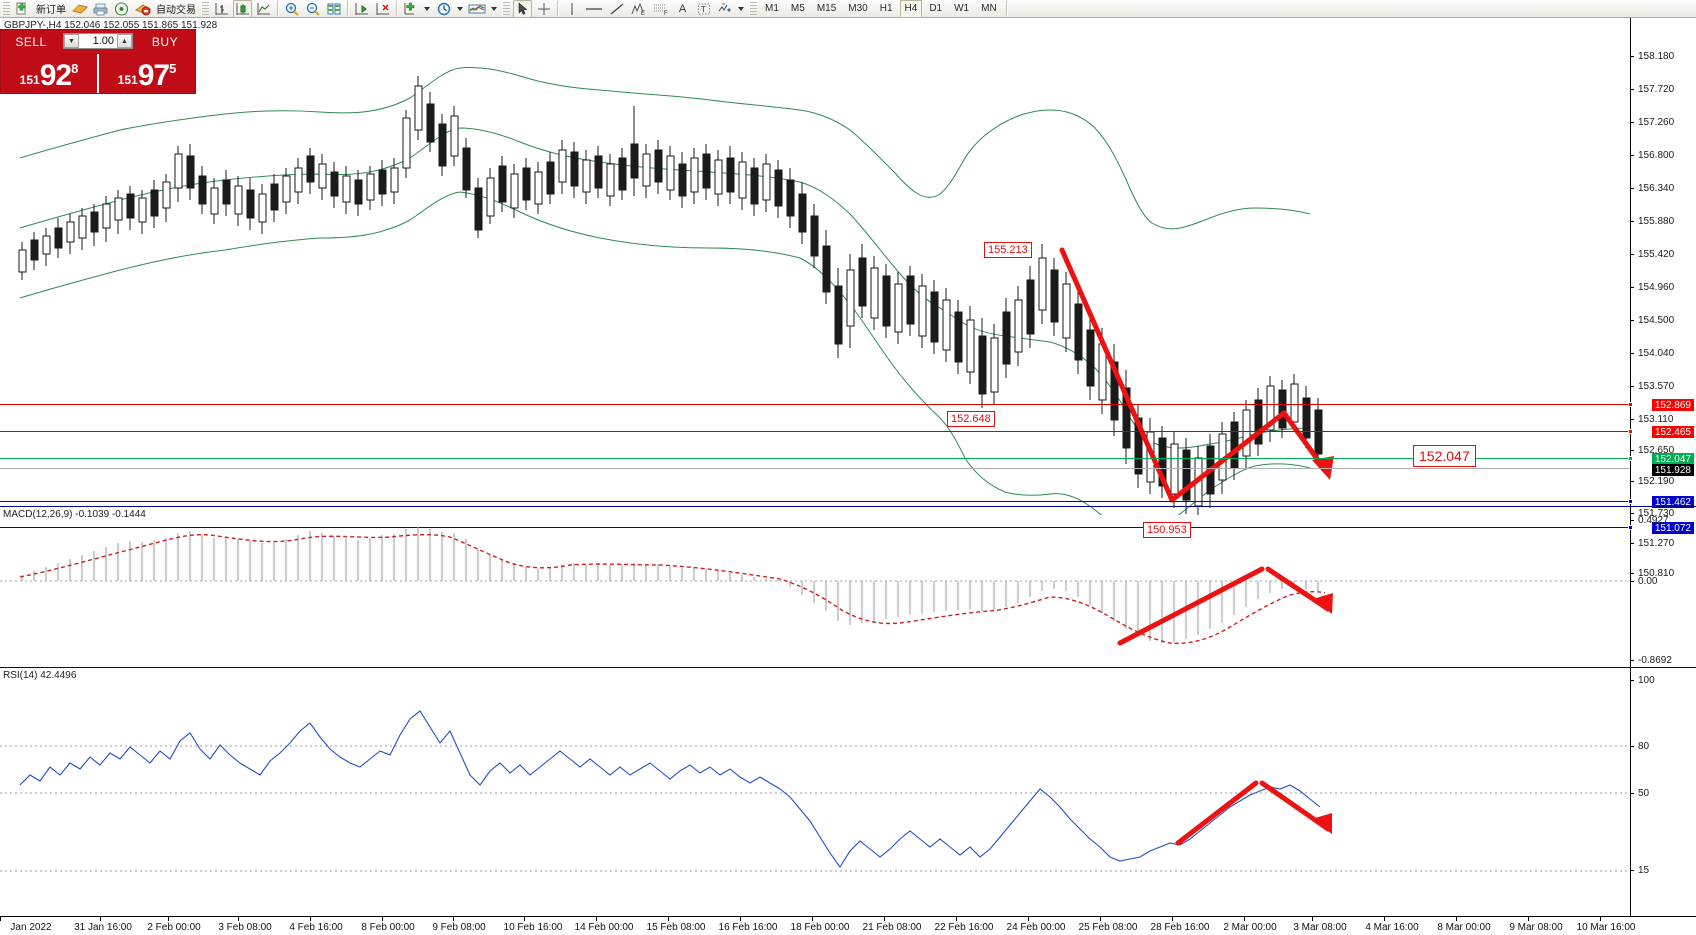  I want to click on price-marker-151072: 151.072, so click(1672, 528).